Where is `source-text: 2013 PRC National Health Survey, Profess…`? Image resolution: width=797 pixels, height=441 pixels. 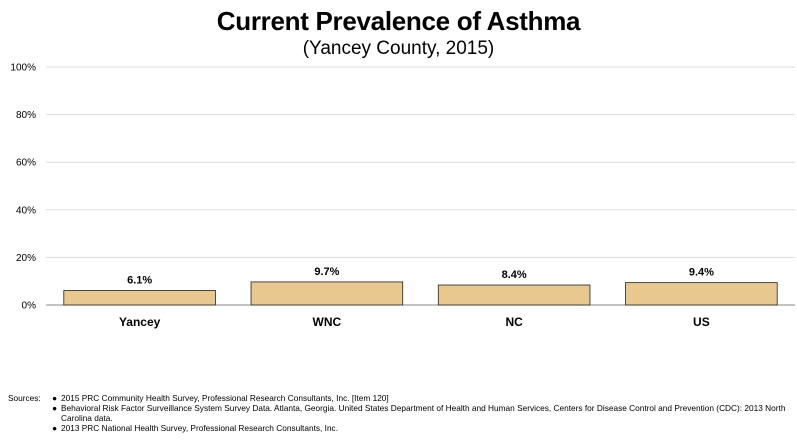
source-text: 2013 PRC National Health Survey, Profess… is located at coordinates (200, 428).